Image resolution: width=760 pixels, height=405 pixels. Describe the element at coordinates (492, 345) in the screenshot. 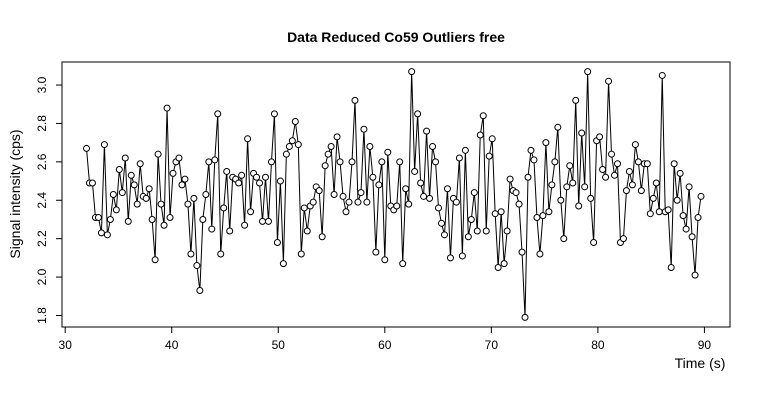

I see `x-tick-label: 70` at that location.